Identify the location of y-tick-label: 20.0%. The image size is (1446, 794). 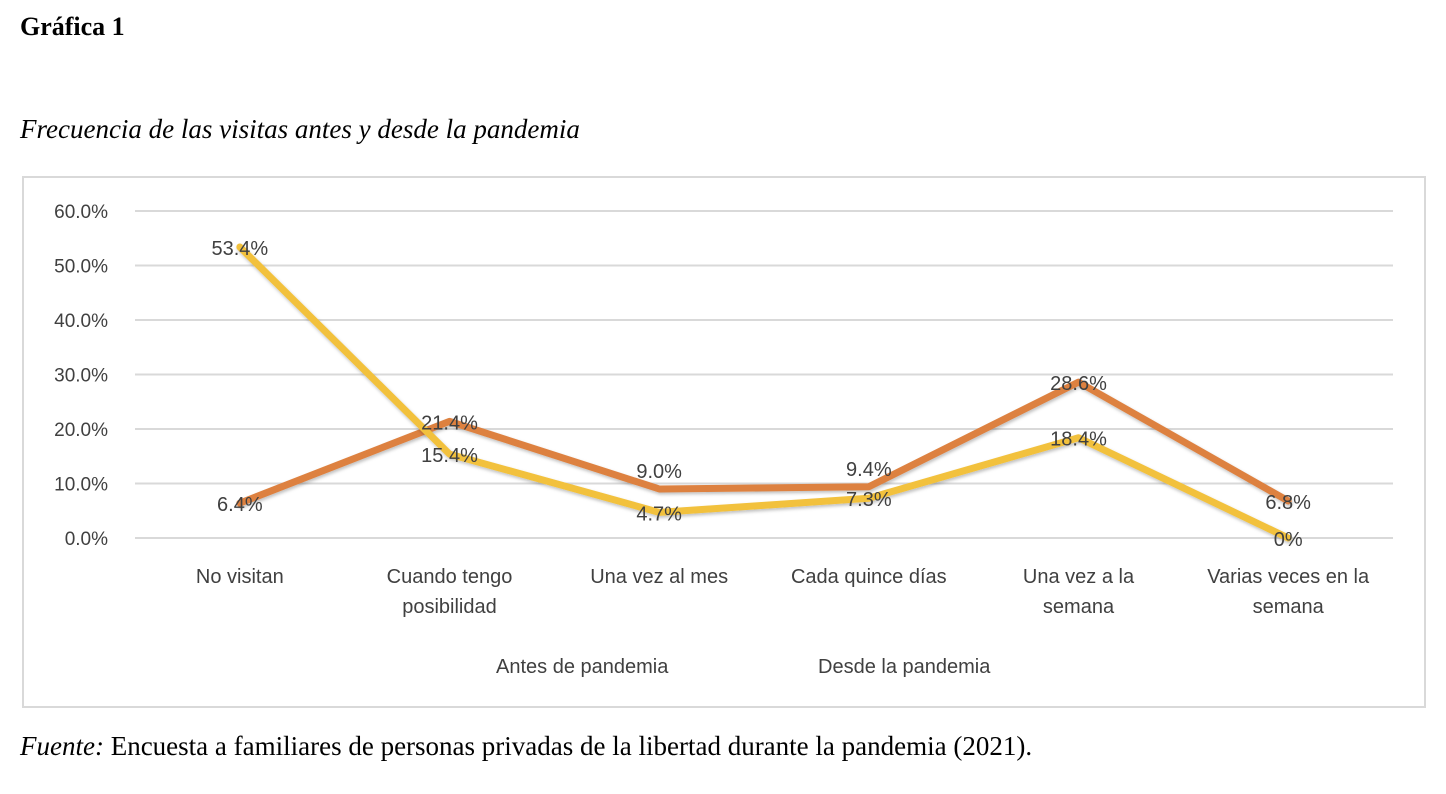
(81, 430).